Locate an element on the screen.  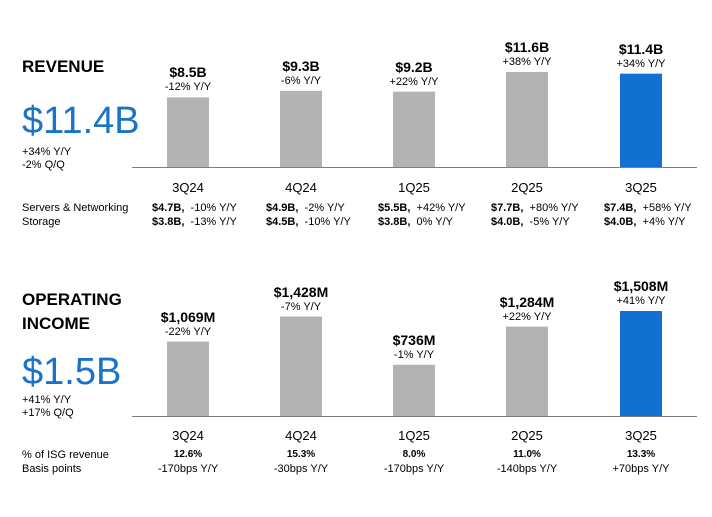
revenue-bar-4q24 is located at coordinates (301, 128).